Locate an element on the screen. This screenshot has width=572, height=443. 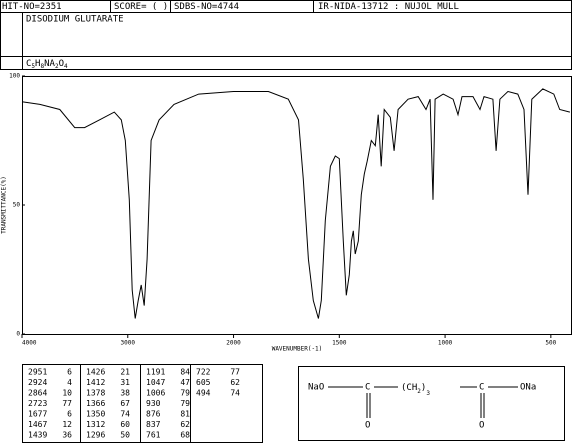
peak-transmittance: 36 is located at coordinates (67, 435).